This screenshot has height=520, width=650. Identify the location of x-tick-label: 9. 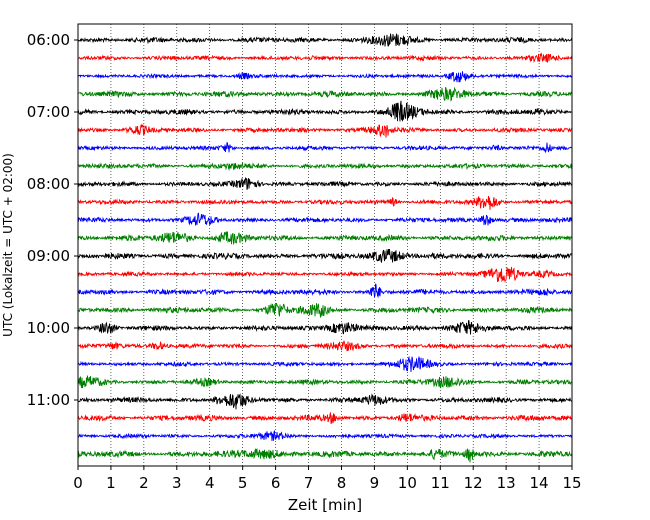
(375, 483).